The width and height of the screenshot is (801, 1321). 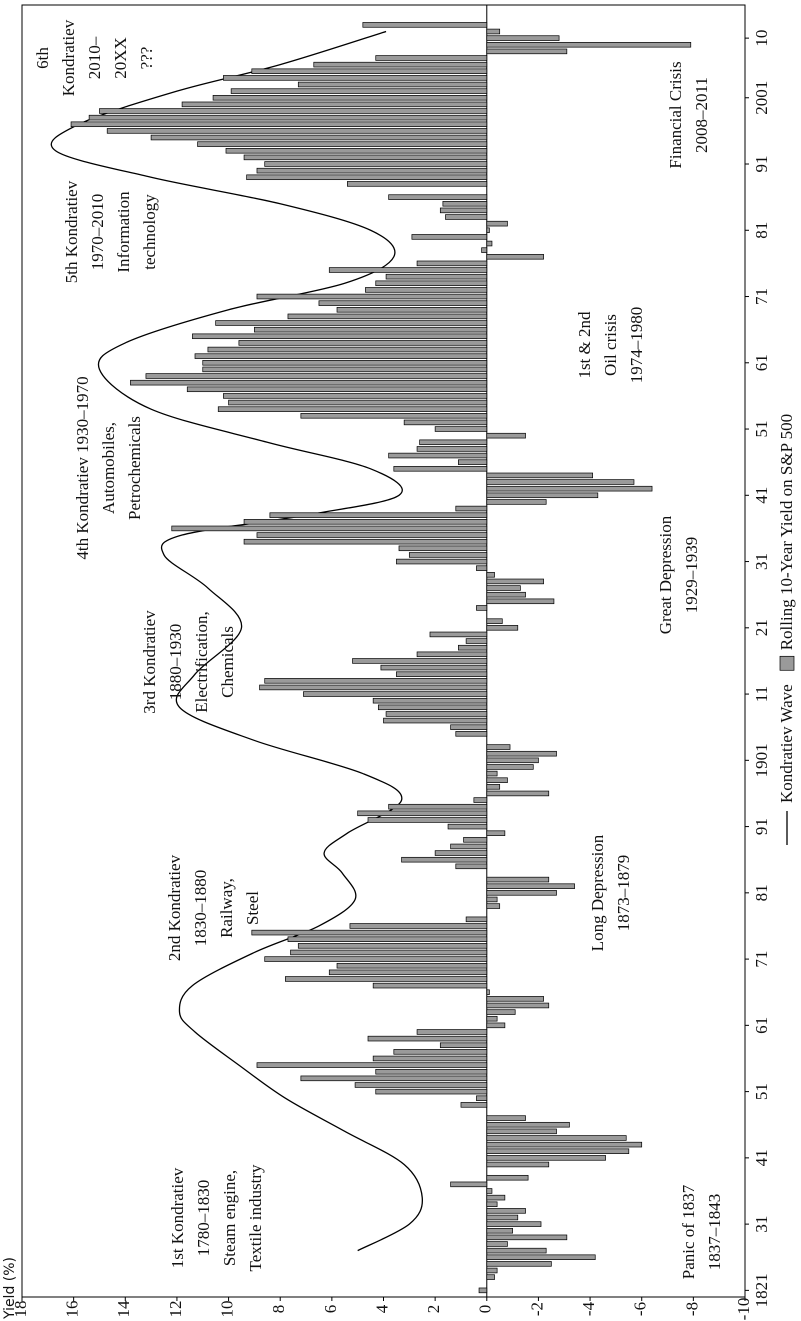 What do you see at coordinates (97, 232) in the screenshot?
I see `annotation: 1970–2010` at bounding box center [97, 232].